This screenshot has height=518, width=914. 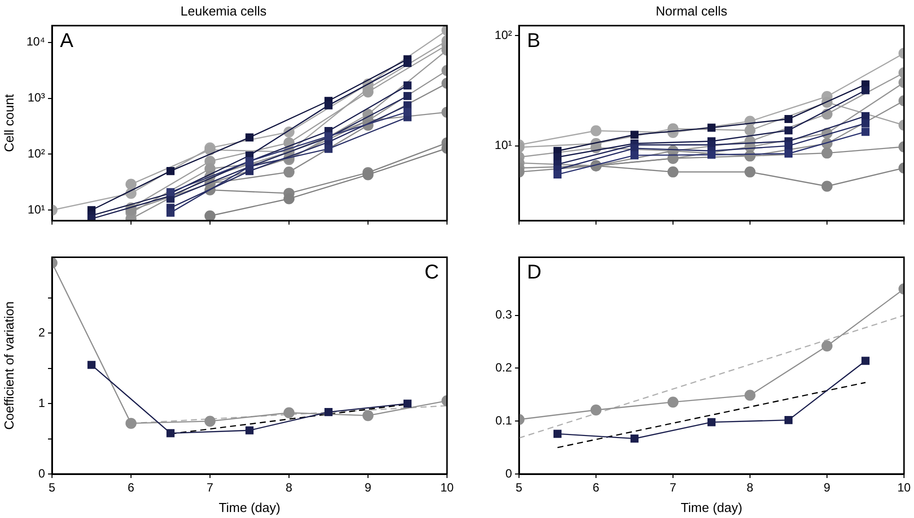 I want to click on y-tick-label: 10³, so click(x=37, y=97).